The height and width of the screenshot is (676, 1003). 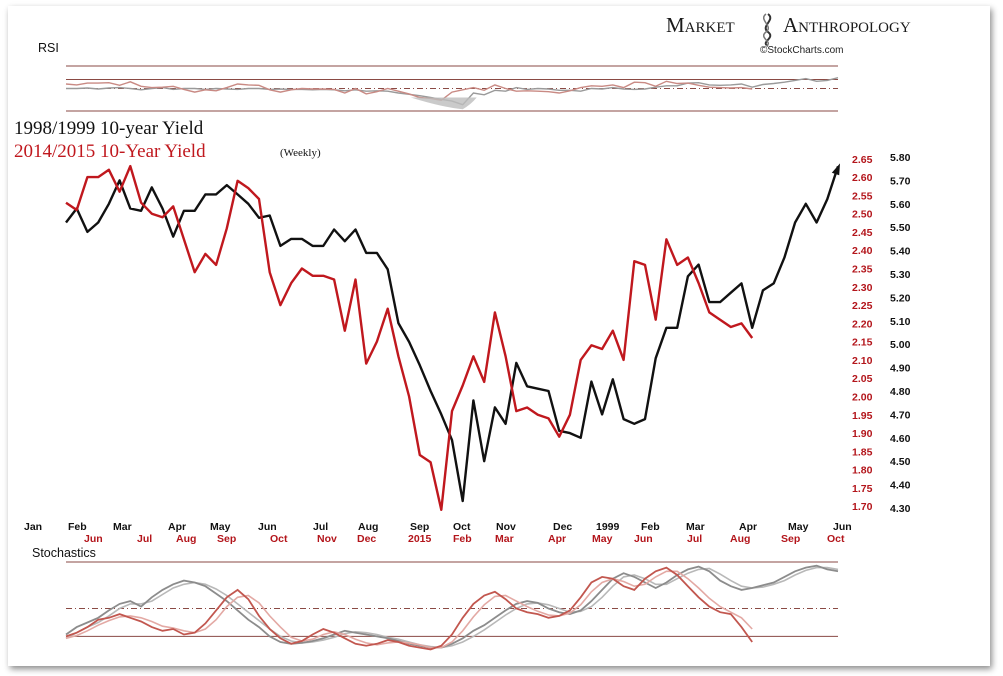 What do you see at coordinates (862, 343) in the screenshot?
I see `red-y-tick-label: 2.15` at bounding box center [862, 343].